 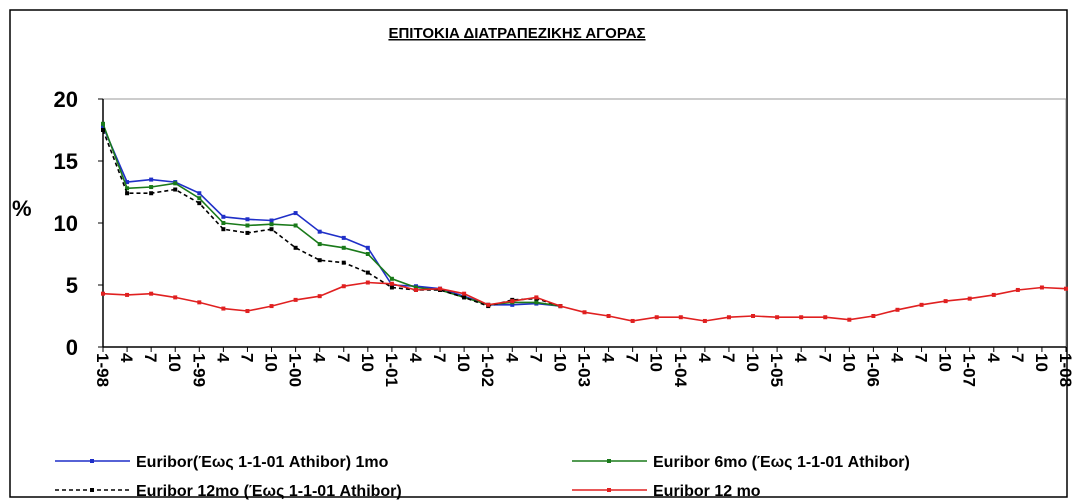 I want to click on x-tick-label: 1-99, so click(x=198, y=370).